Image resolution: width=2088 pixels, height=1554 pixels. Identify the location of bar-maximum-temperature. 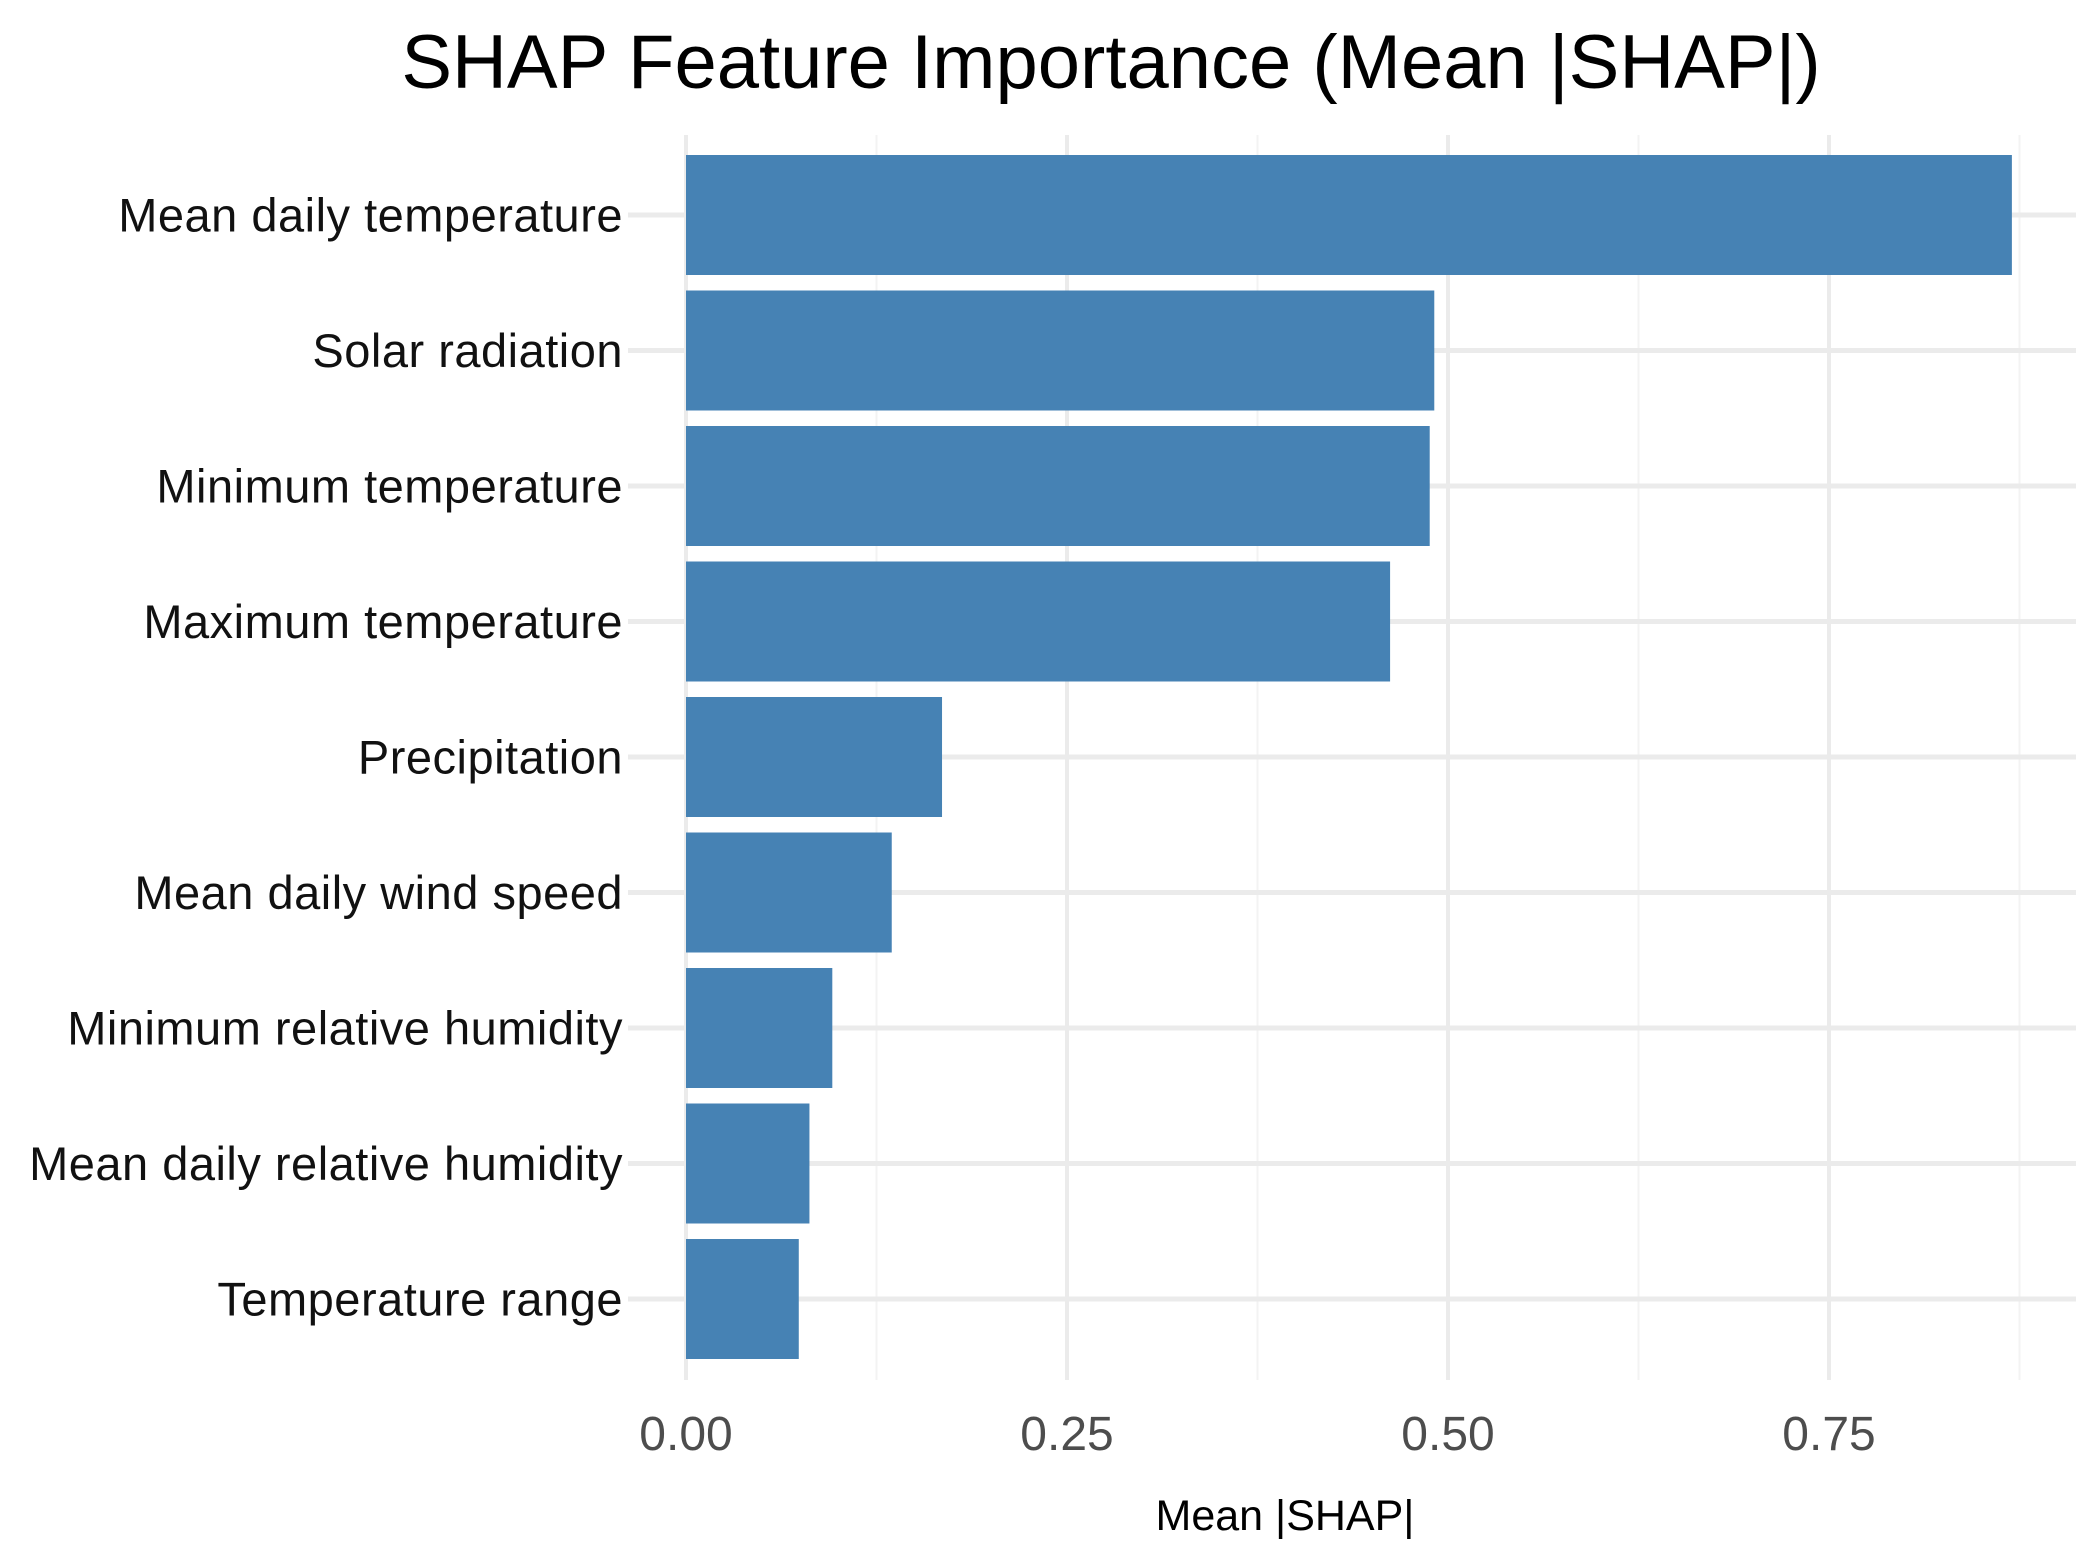
(1038, 621).